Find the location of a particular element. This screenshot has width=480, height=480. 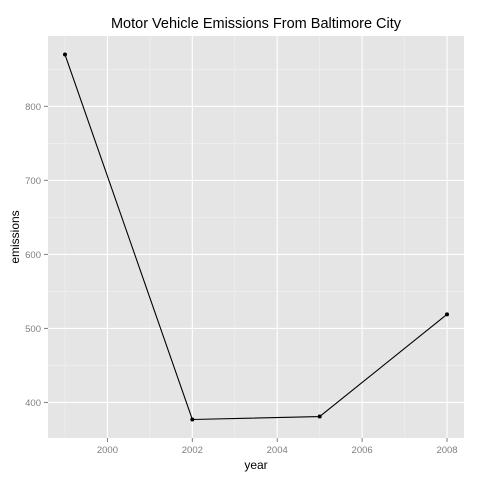

y-tick-label: 600 is located at coordinates (33, 255).